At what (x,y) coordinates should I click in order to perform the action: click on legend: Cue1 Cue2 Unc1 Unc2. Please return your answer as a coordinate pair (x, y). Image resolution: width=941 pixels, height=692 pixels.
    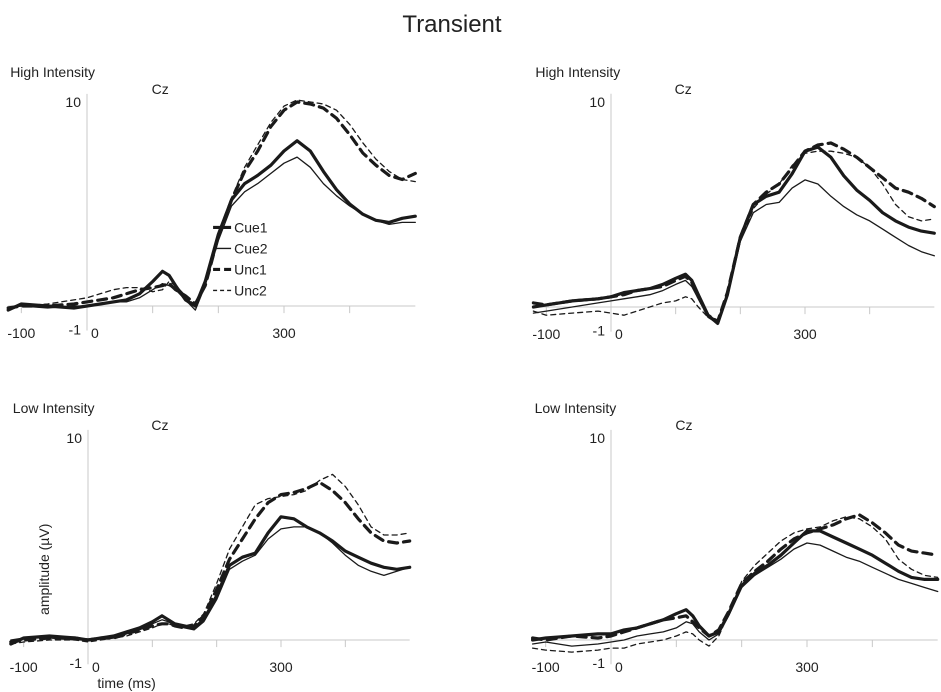
    Looking at the image, I should click on (240, 258).